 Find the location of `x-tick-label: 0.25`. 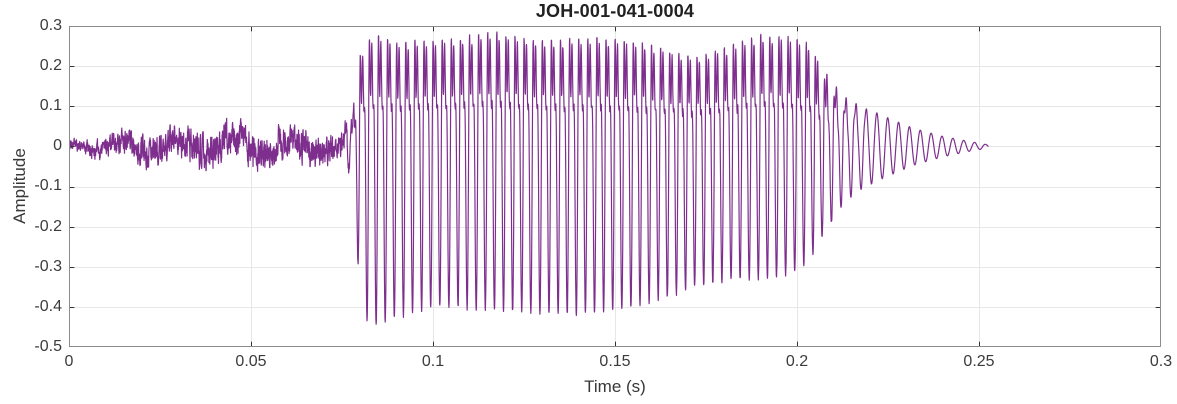

x-tick-label: 0.25 is located at coordinates (979, 361).